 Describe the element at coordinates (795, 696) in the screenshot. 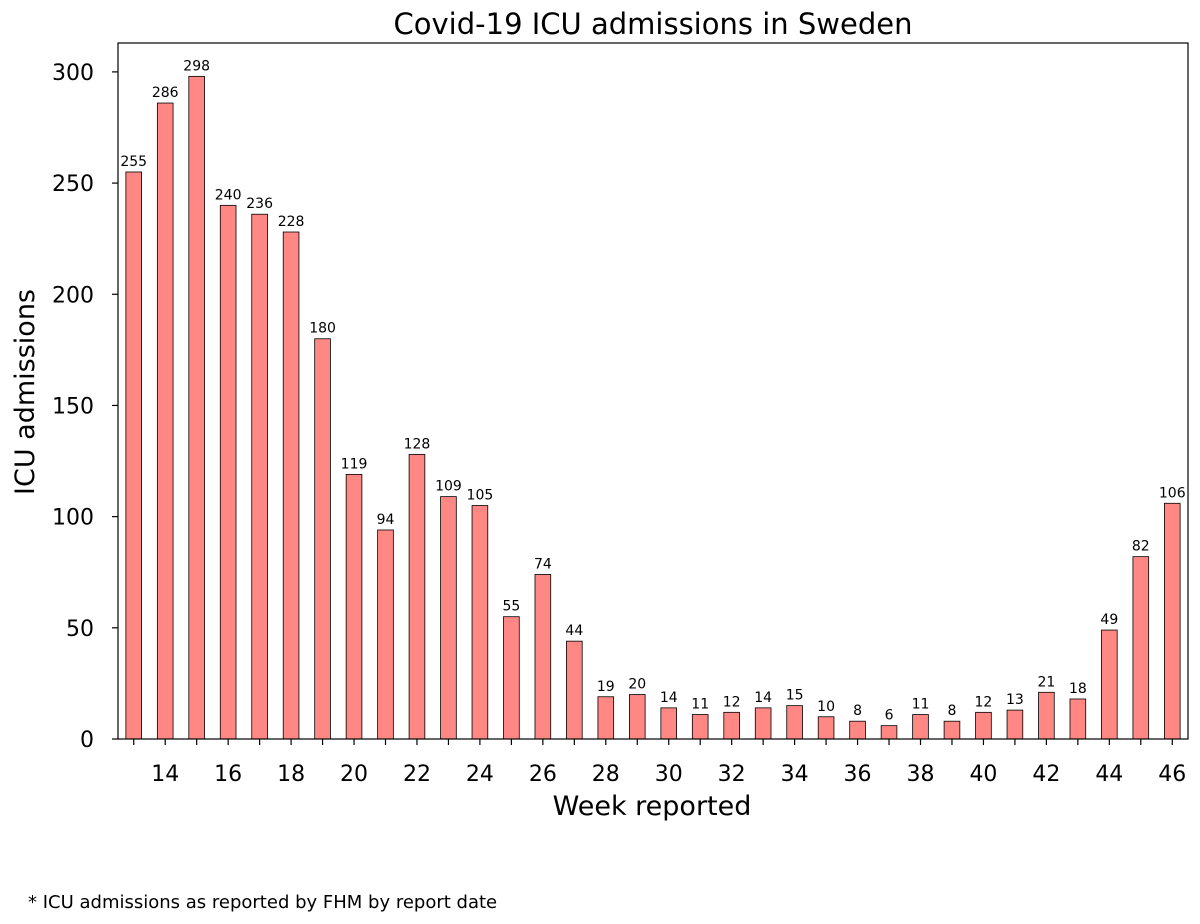

I see `data-label-week-34: 15` at that location.